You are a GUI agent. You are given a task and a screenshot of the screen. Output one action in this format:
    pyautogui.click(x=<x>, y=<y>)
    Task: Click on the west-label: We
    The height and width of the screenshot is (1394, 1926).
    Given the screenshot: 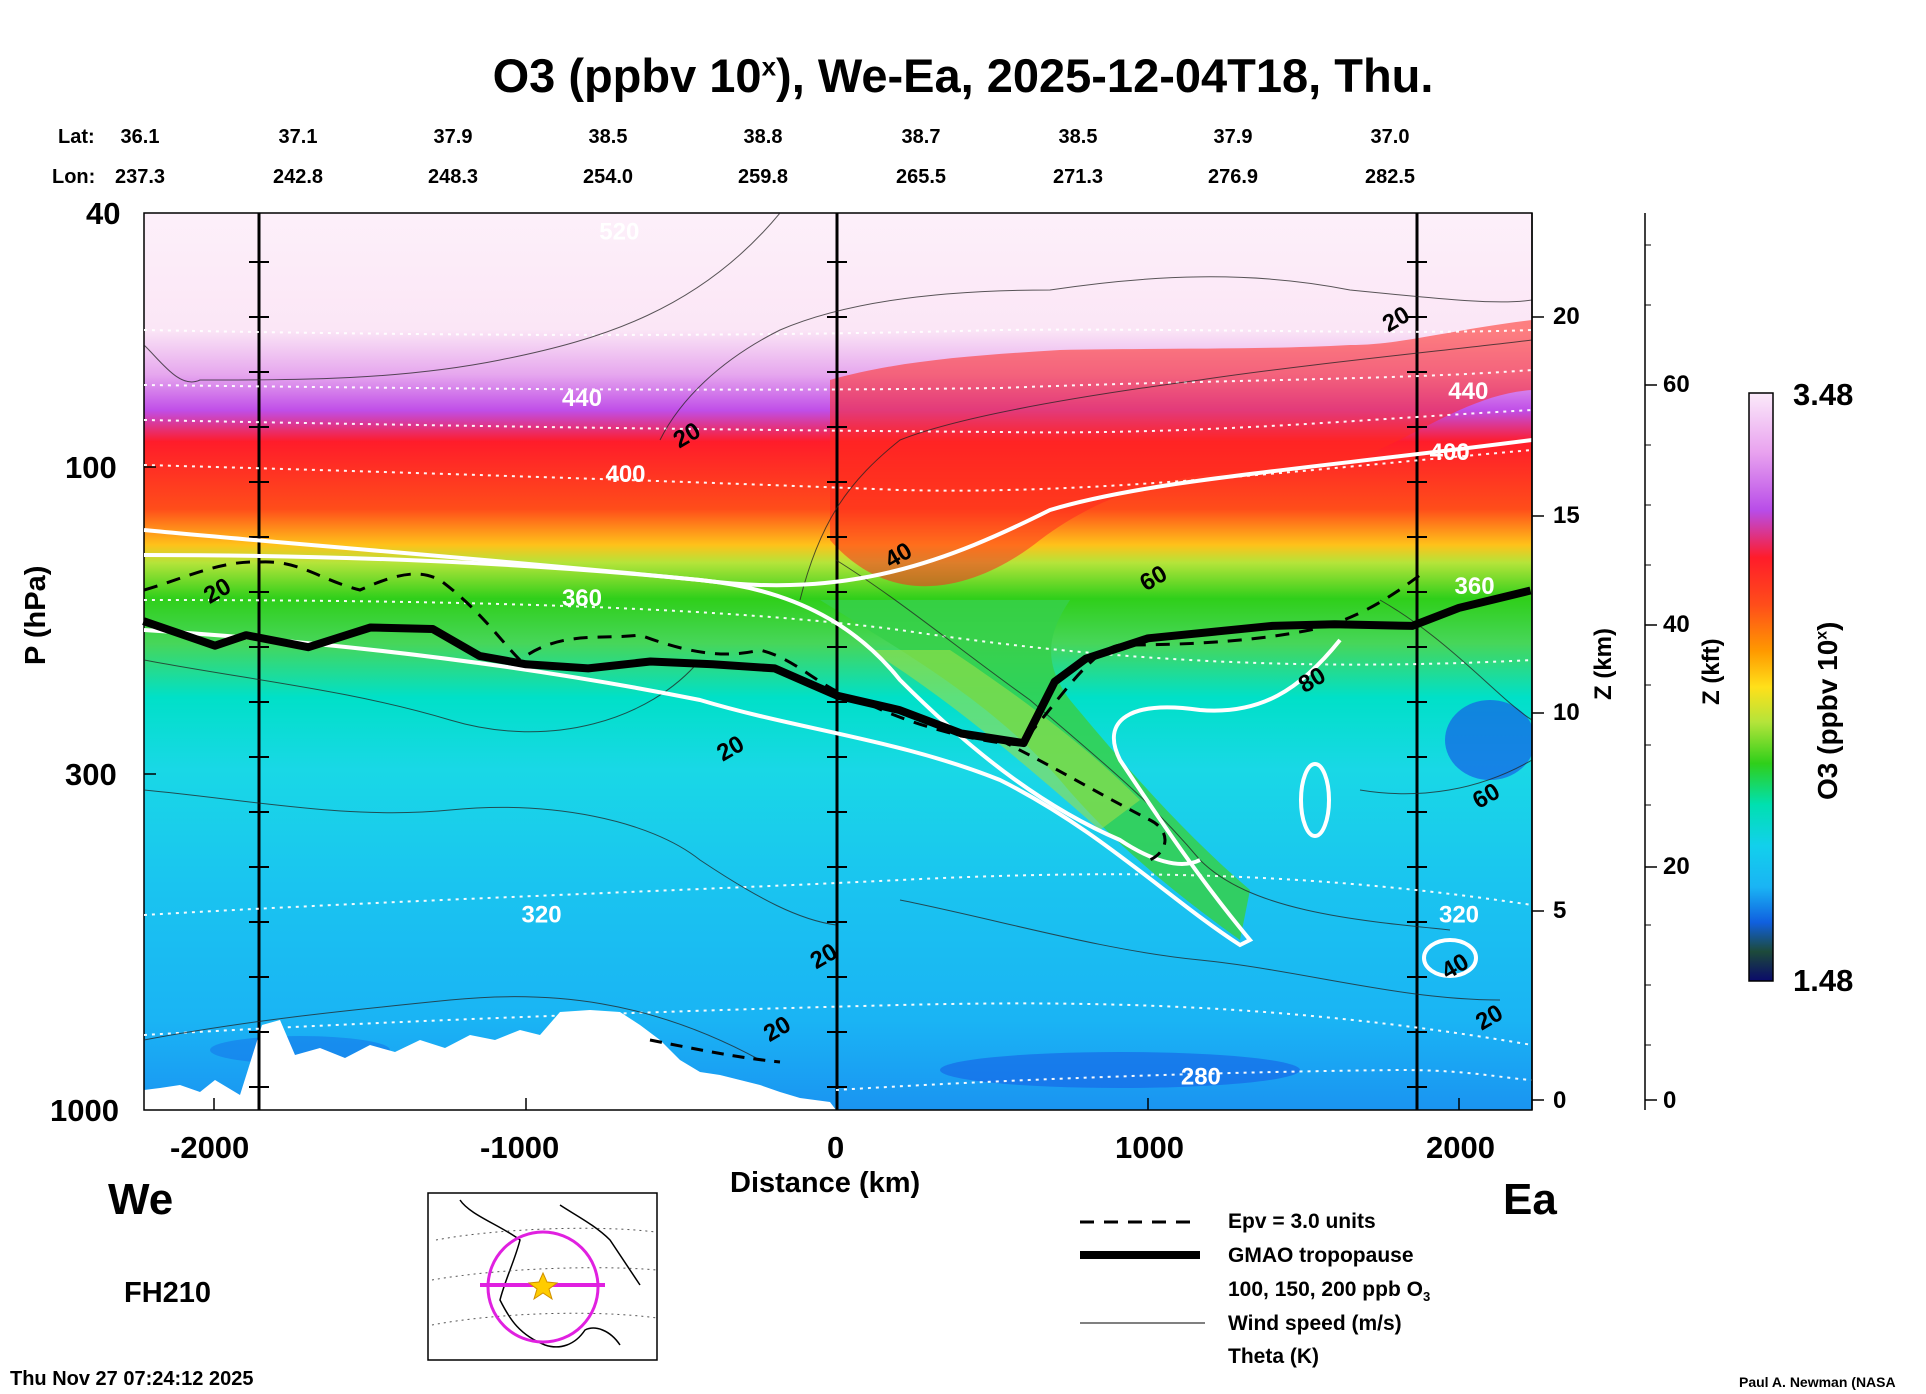 What is the action you would take?
    pyautogui.click(x=141, y=1199)
    